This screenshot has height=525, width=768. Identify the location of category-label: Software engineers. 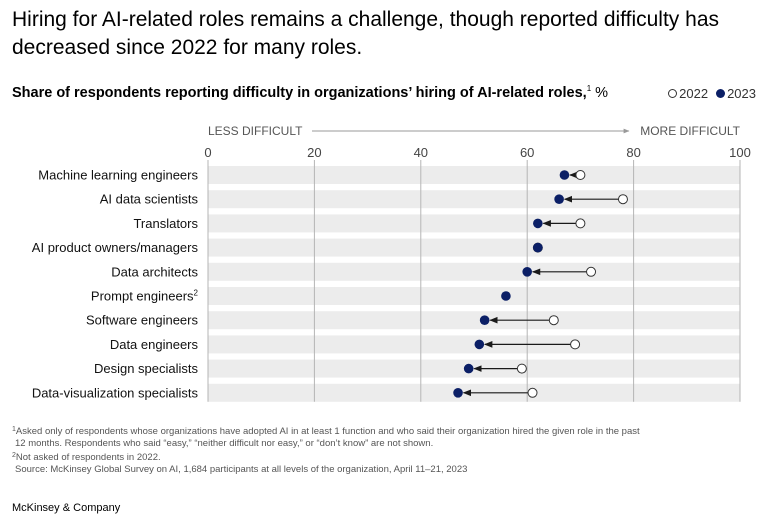
(142, 320).